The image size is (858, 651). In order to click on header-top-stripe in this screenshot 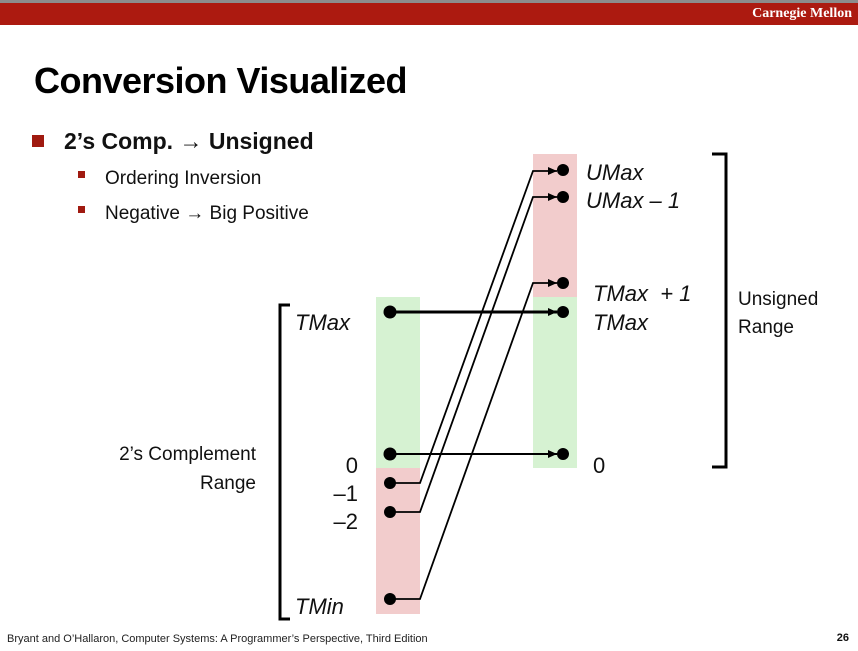, I will do `click(429, 1)`.